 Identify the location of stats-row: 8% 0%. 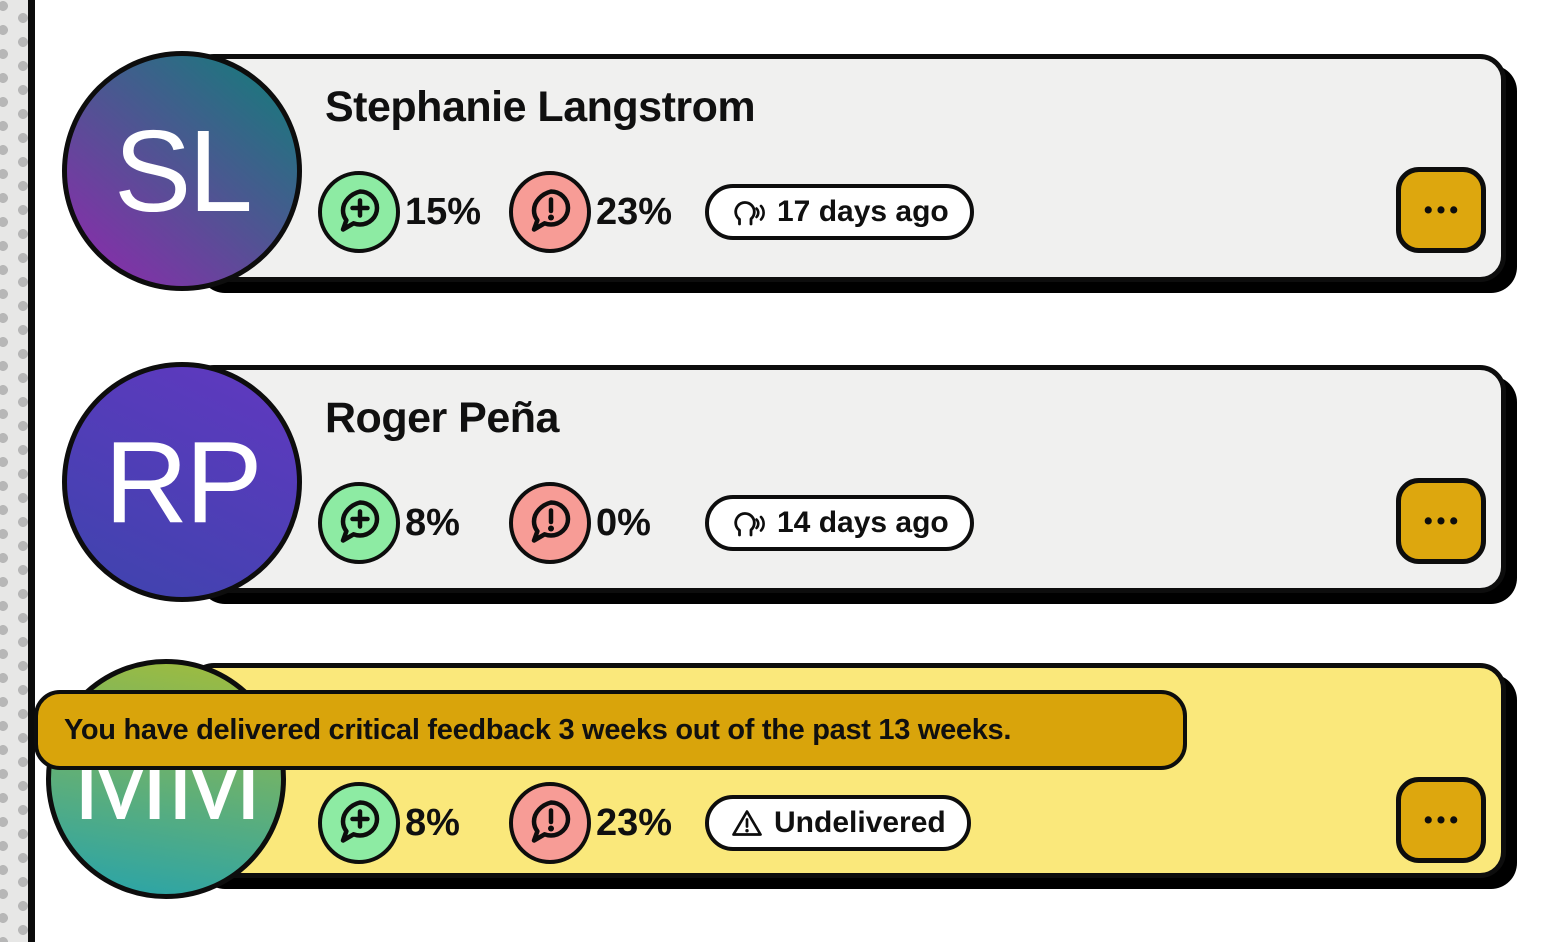
(646, 523).